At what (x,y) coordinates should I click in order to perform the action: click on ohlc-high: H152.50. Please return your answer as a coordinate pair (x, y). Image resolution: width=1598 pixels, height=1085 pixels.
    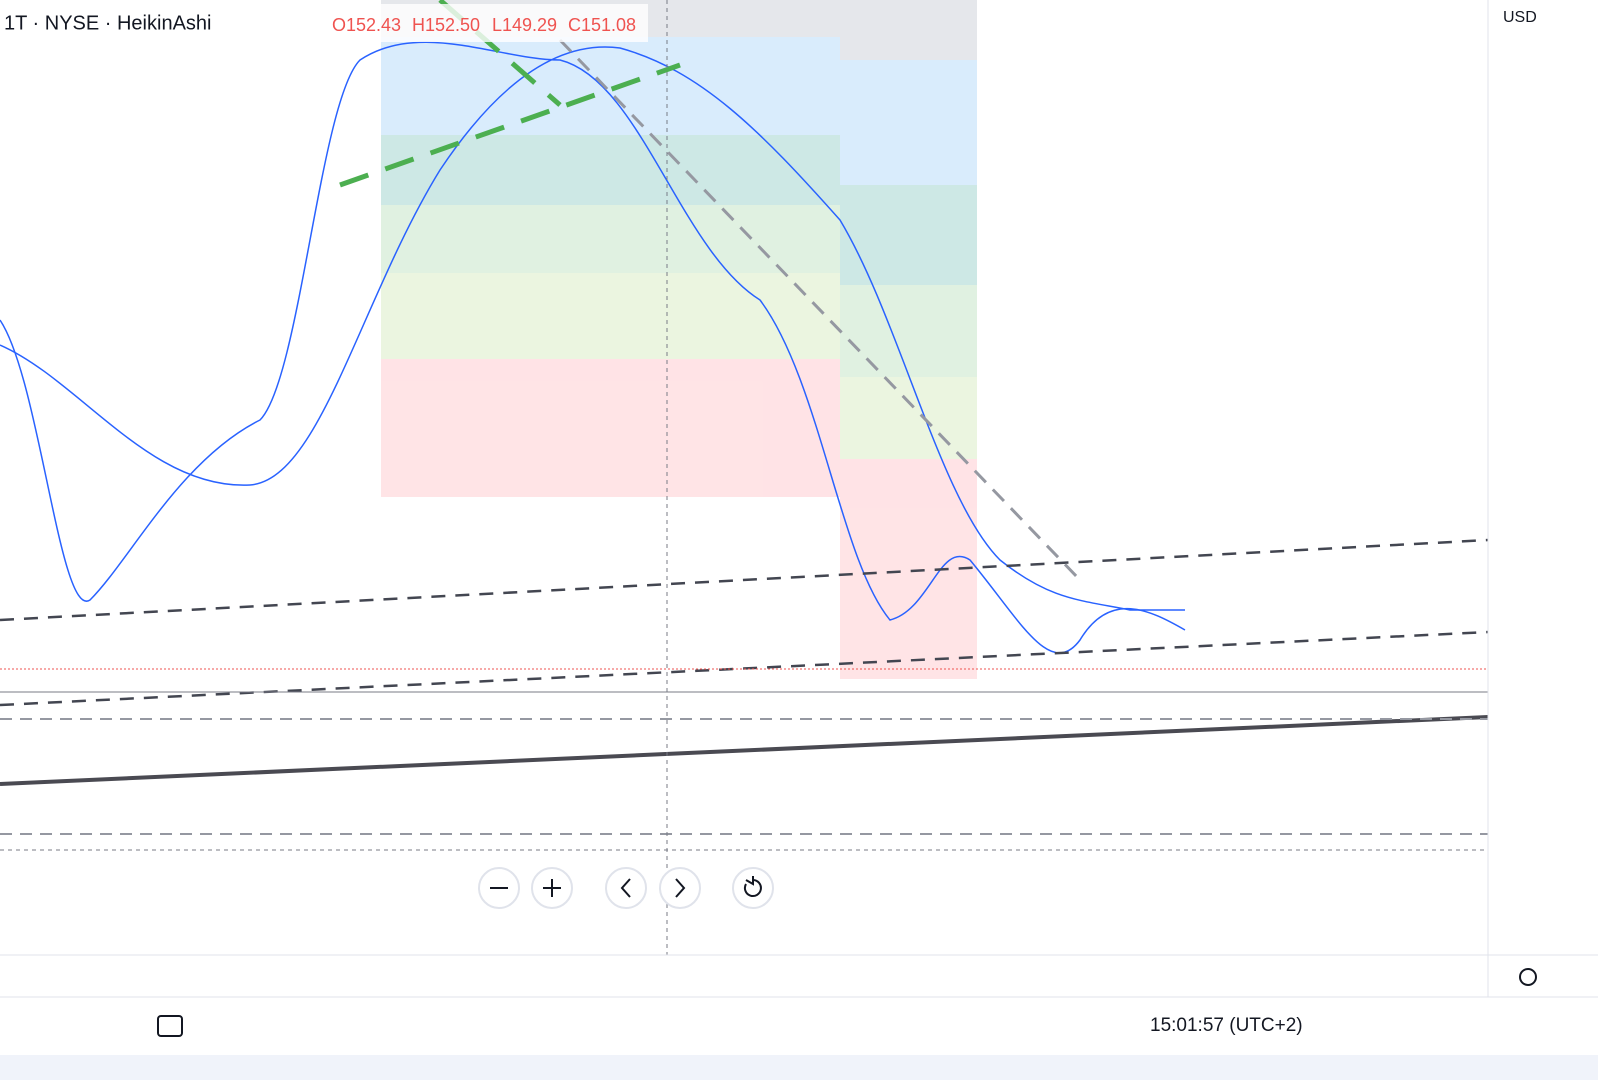
    Looking at the image, I should click on (446, 25).